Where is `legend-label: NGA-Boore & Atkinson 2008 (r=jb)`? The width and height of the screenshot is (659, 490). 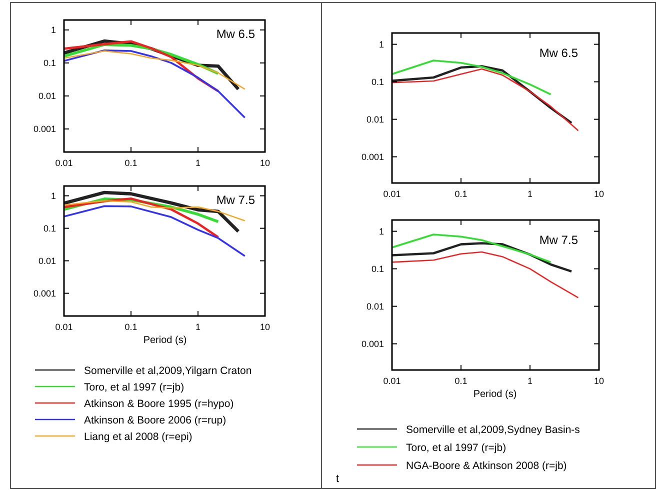 legend-label: NGA-Boore & Atkinson 2008 (r=jb) is located at coordinates (486, 466).